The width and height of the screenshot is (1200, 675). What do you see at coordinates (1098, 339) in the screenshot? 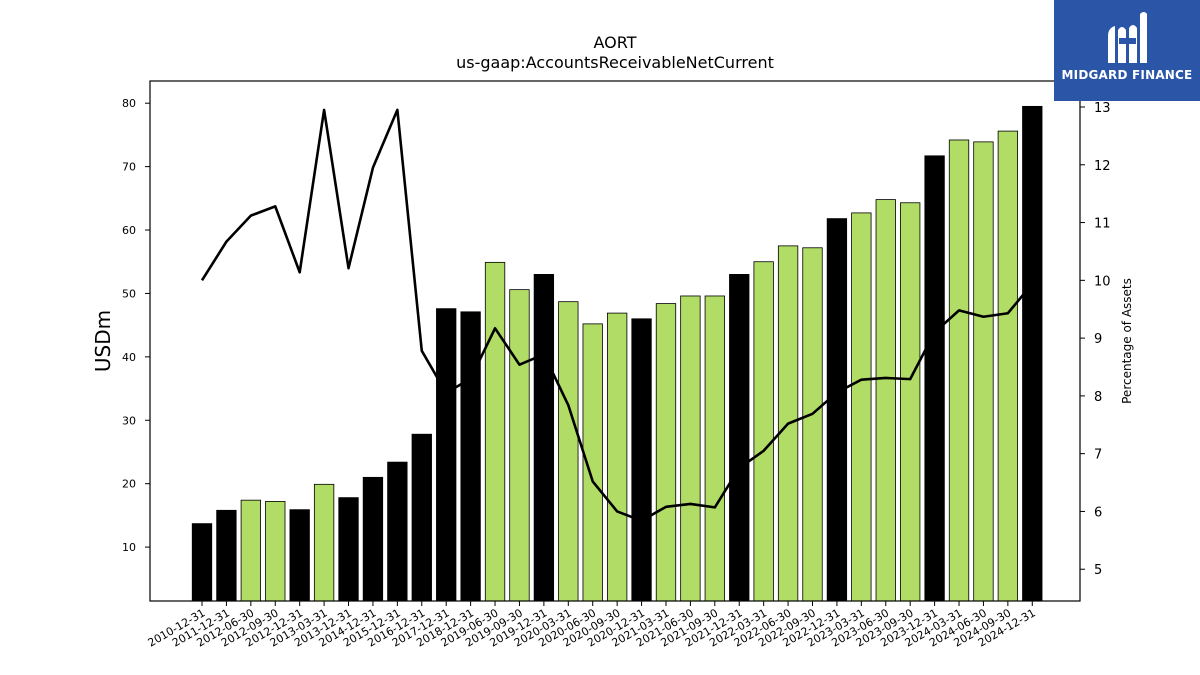
I see `y2-tick-label: 9` at bounding box center [1098, 339].